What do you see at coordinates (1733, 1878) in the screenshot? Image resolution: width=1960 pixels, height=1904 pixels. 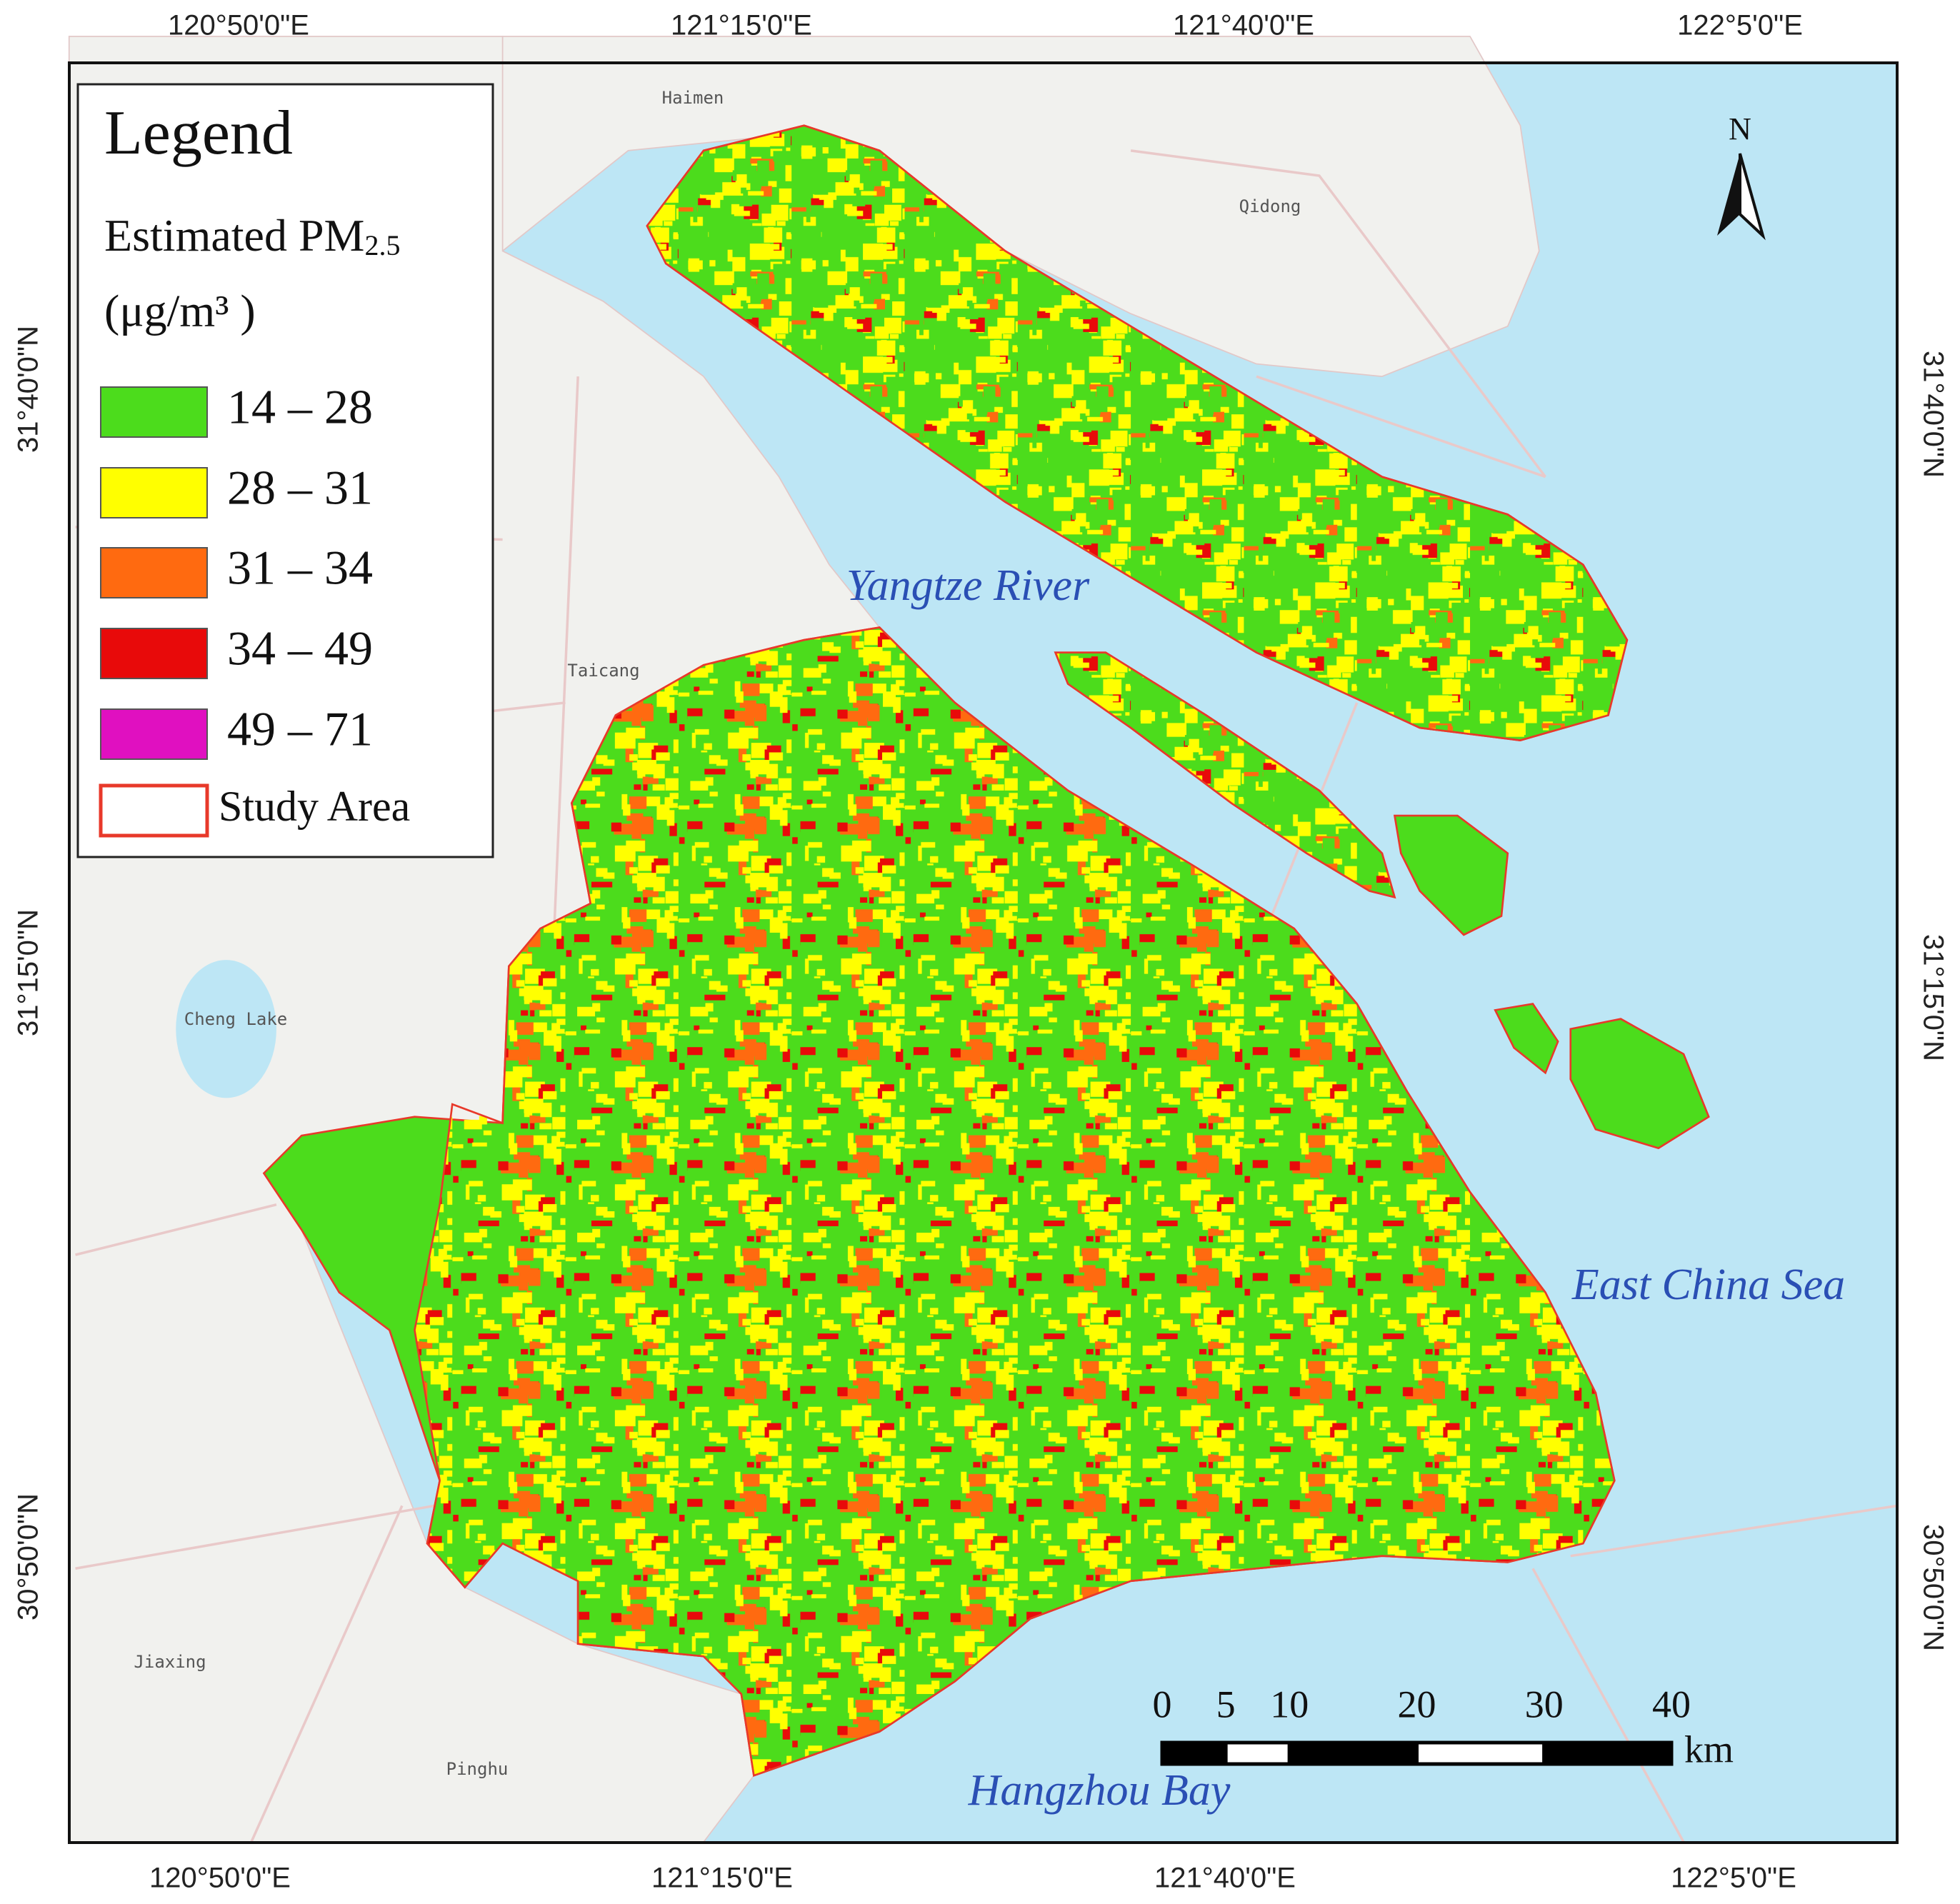 I see `bottom-coord: 122°5'0"E` at bounding box center [1733, 1878].